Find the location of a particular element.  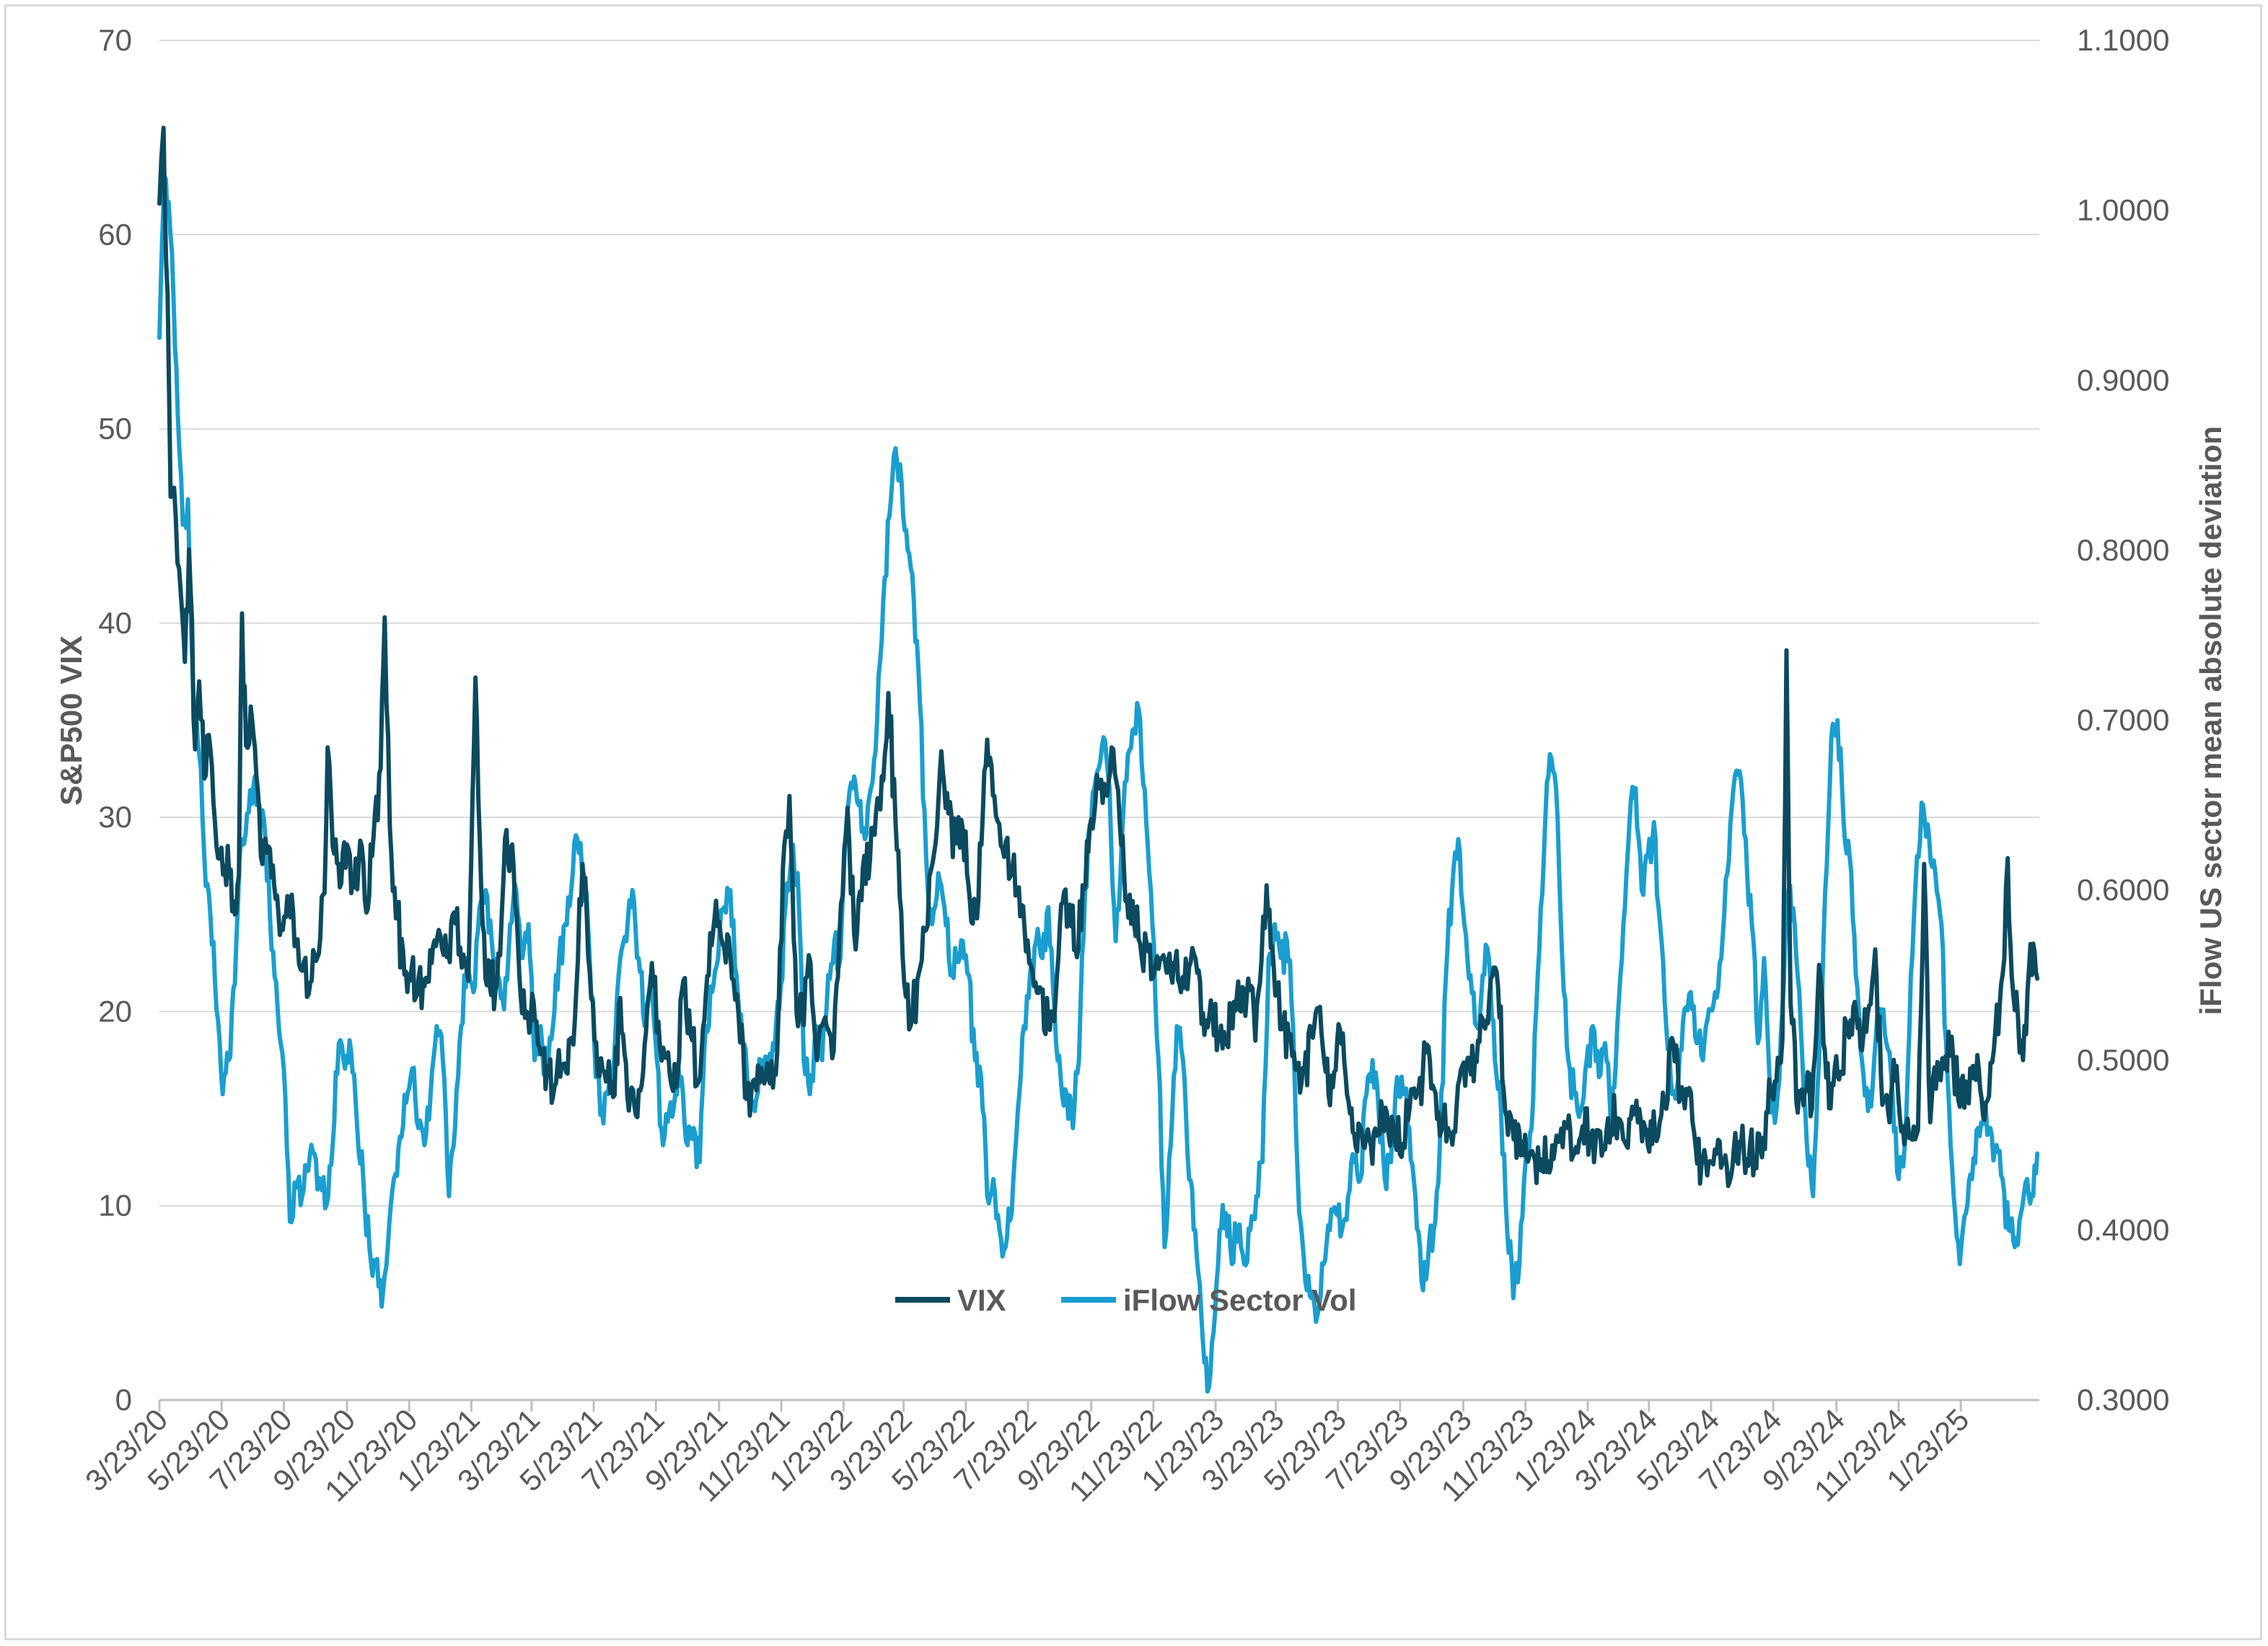

y-axis-right-title: iFlow US sector mean absolute deviation is located at coordinates (2211, 721).